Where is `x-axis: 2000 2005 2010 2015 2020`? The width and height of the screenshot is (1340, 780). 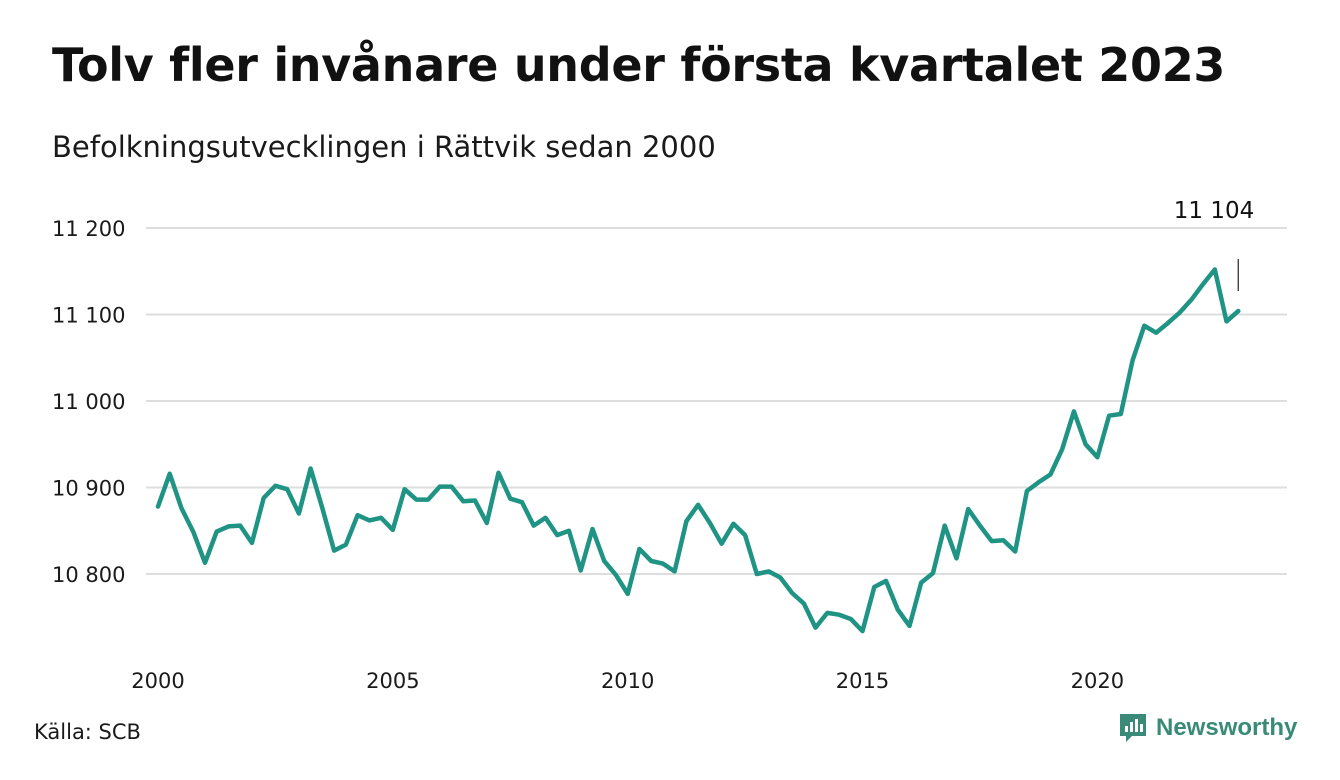 x-axis: 2000 2005 2010 2015 2020 is located at coordinates (627, 681).